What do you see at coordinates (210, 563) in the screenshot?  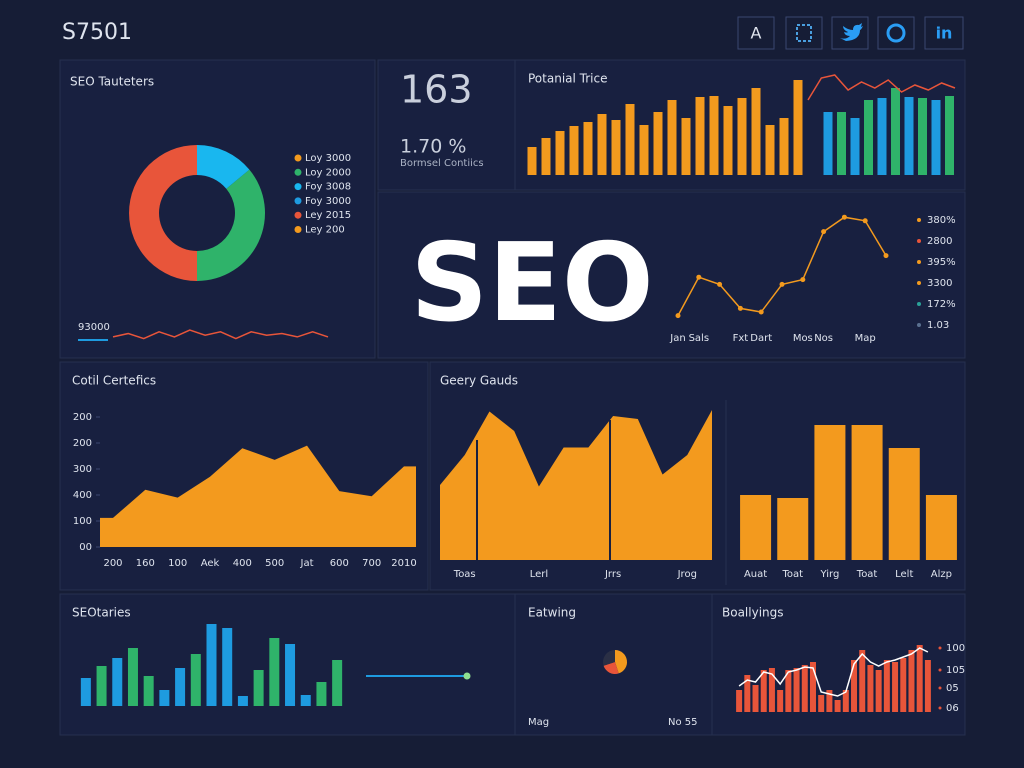 I see `x-tick-label: Aek` at bounding box center [210, 563].